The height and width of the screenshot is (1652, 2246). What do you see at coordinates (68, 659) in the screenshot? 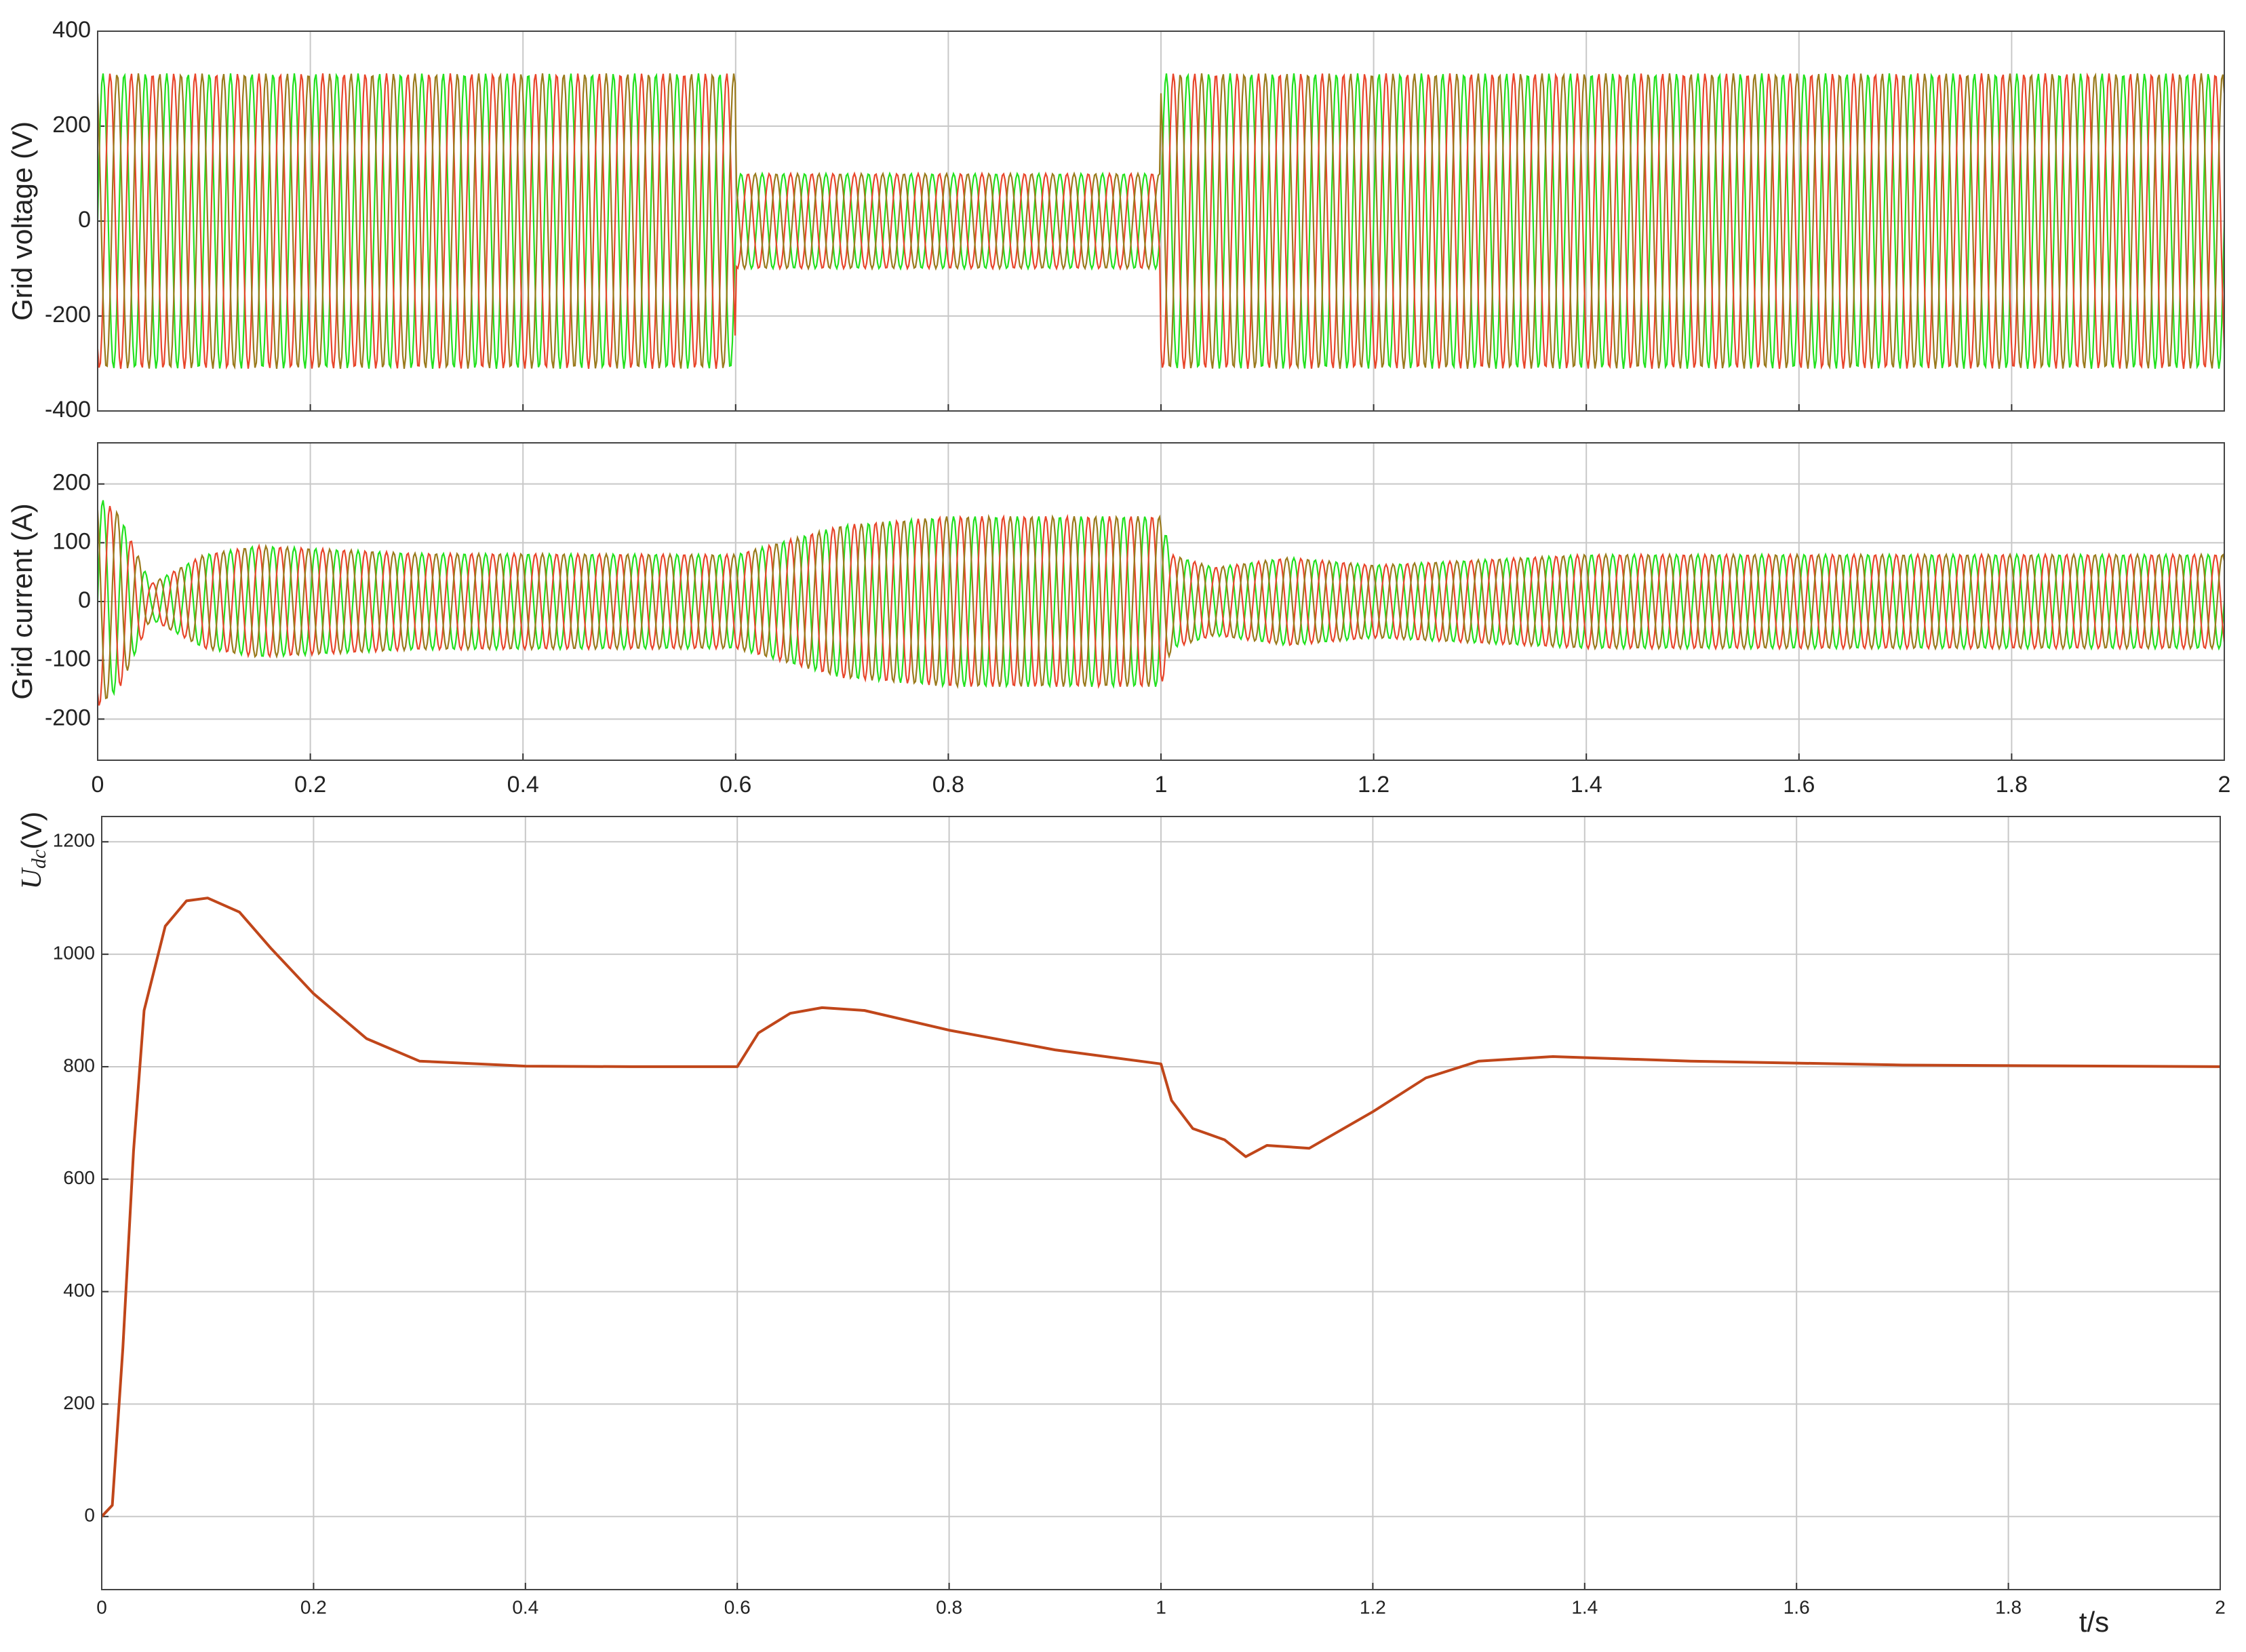
I see `y-tick-label: -100` at bounding box center [68, 659].